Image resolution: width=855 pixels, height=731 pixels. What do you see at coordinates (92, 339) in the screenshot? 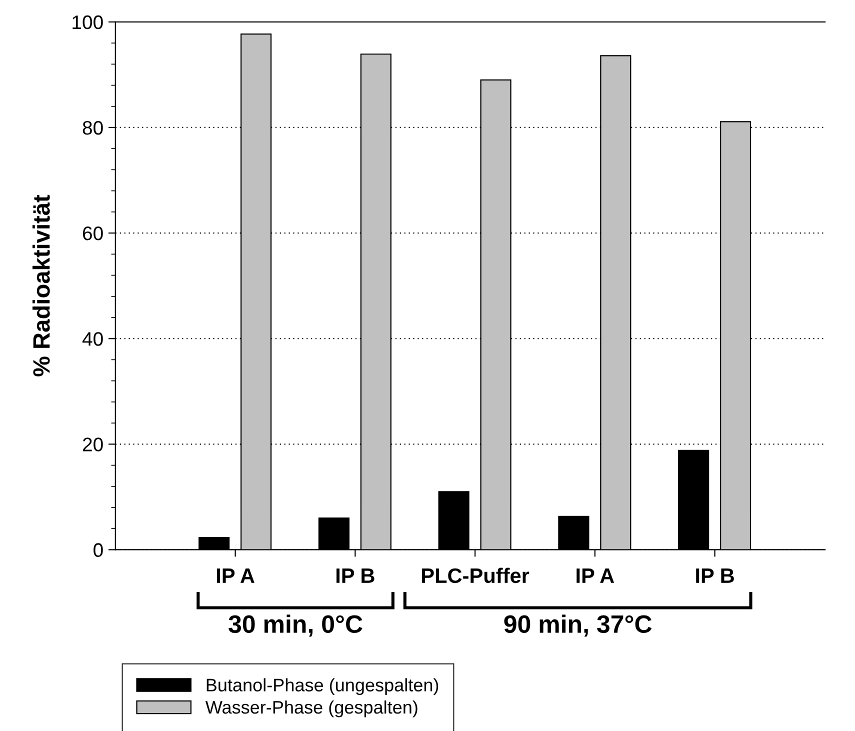
I see `y-tick-label: 40` at bounding box center [92, 339].